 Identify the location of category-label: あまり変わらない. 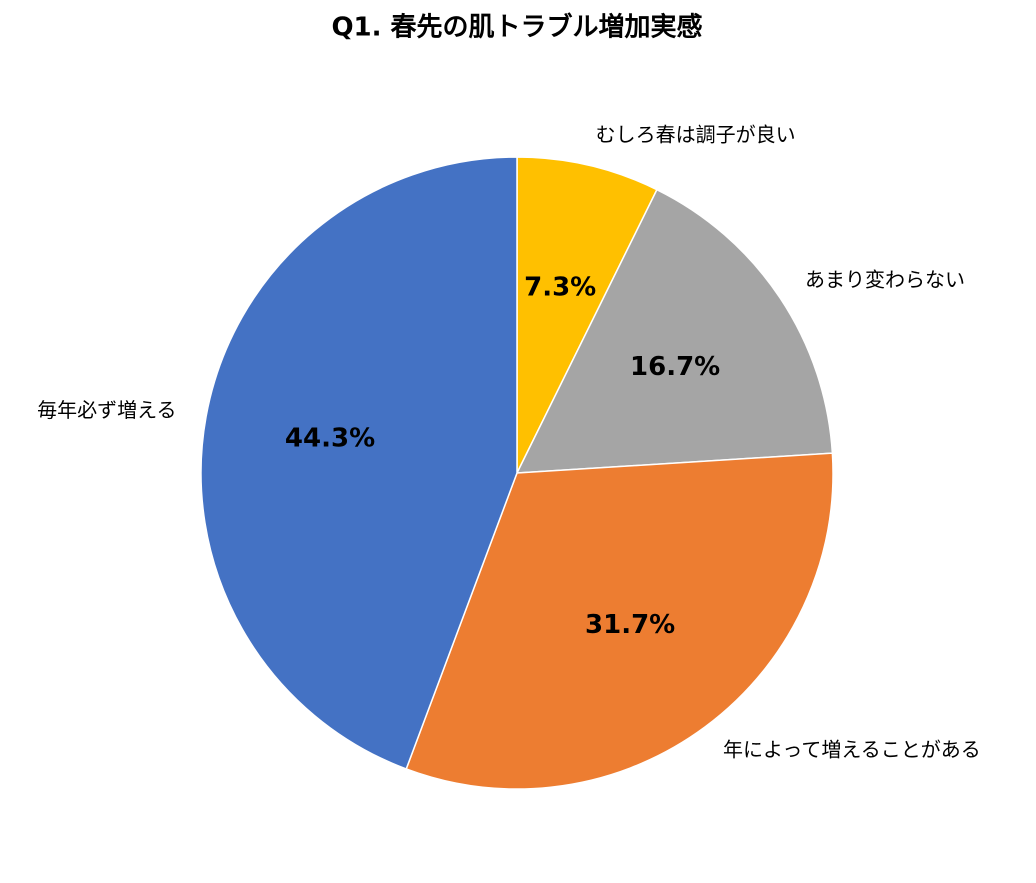
(885, 280).